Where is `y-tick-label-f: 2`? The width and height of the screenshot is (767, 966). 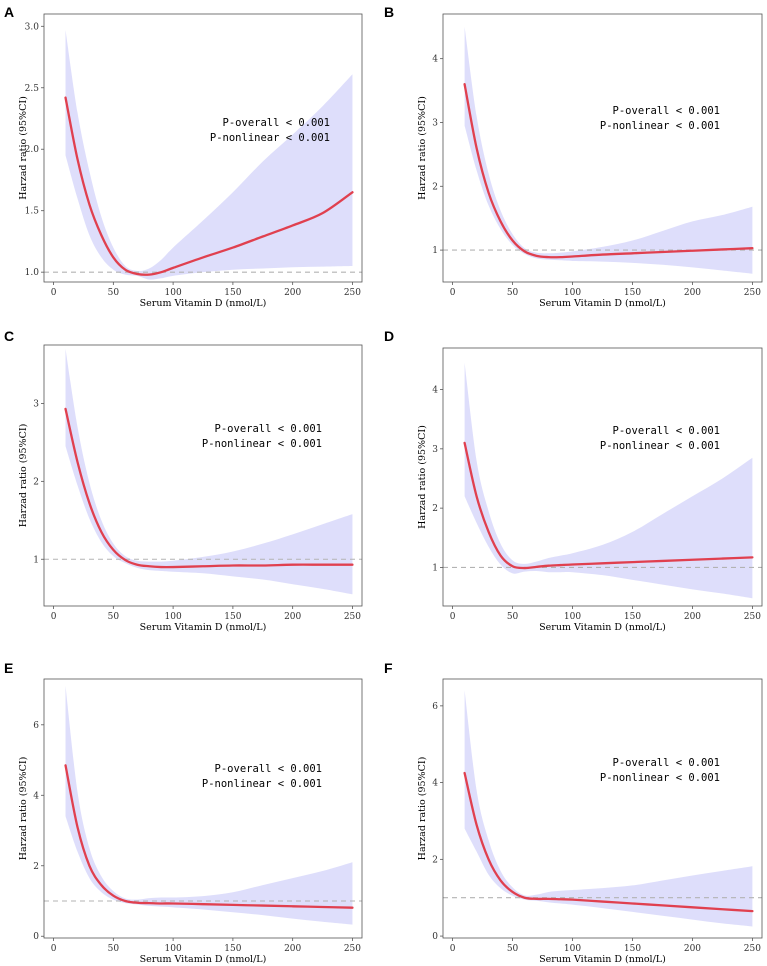
y-tick-label-f: 2 is located at coordinates (435, 860).